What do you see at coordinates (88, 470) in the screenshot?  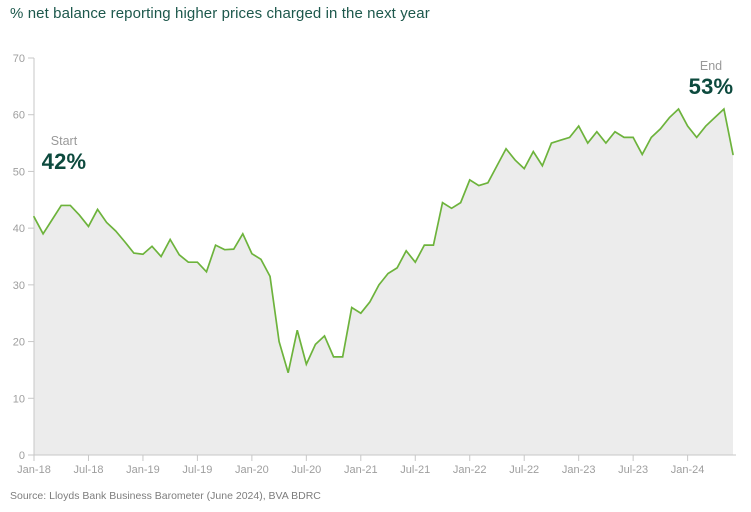 I see `x-tick-label: Jul-18` at bounding box center [88, 470].